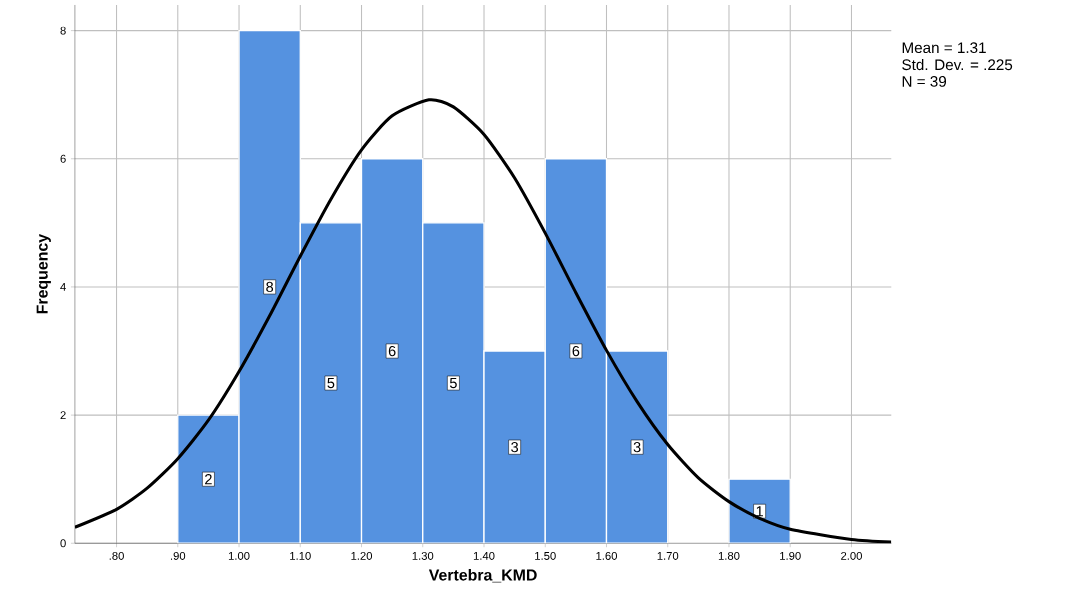 Image resolution: width=1076 pixels, height=611 pixels. I want to click on x-tick-label: .80, so click(116, 556).